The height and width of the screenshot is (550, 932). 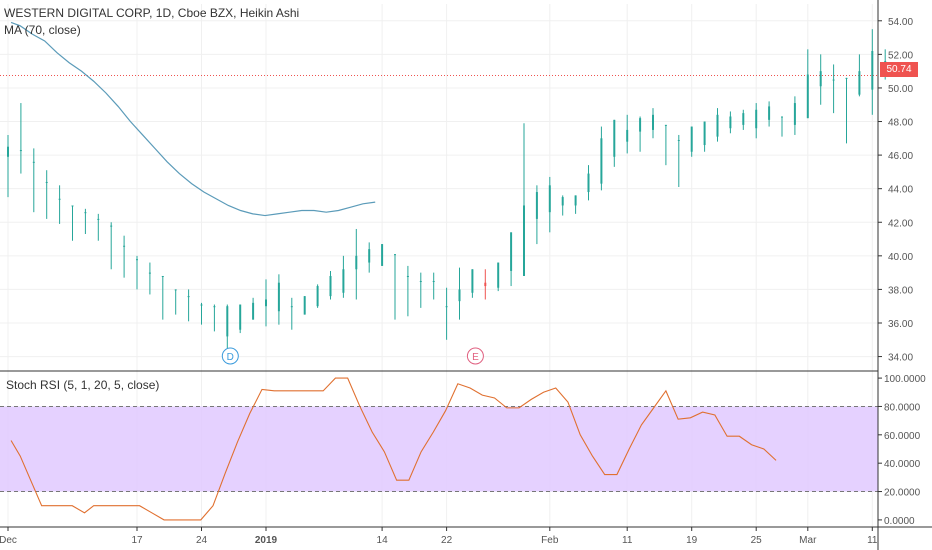 I want to click on time-tick-label: 2019, so click(x=266, y=540).